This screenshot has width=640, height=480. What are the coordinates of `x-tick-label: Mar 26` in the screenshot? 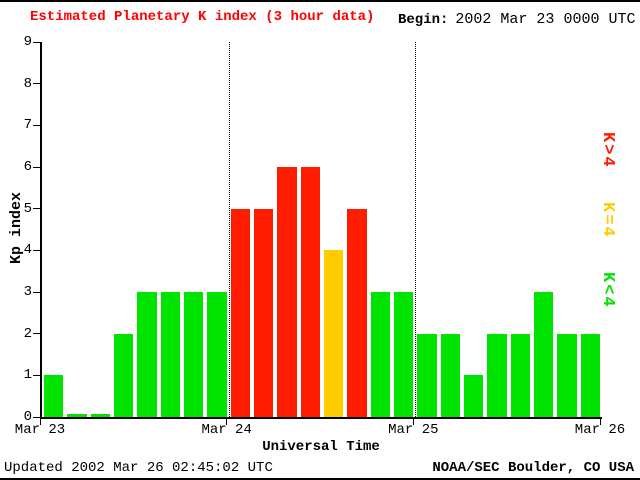 It's located at (600, 430).